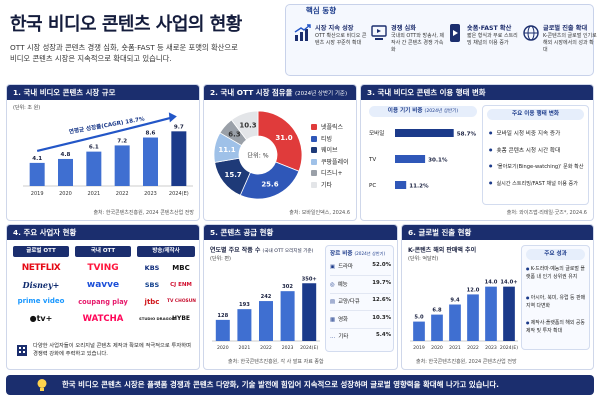  Describe the element at coordinates (302, 32) in the screenshot. I see `growth-chart-icon` at that location.